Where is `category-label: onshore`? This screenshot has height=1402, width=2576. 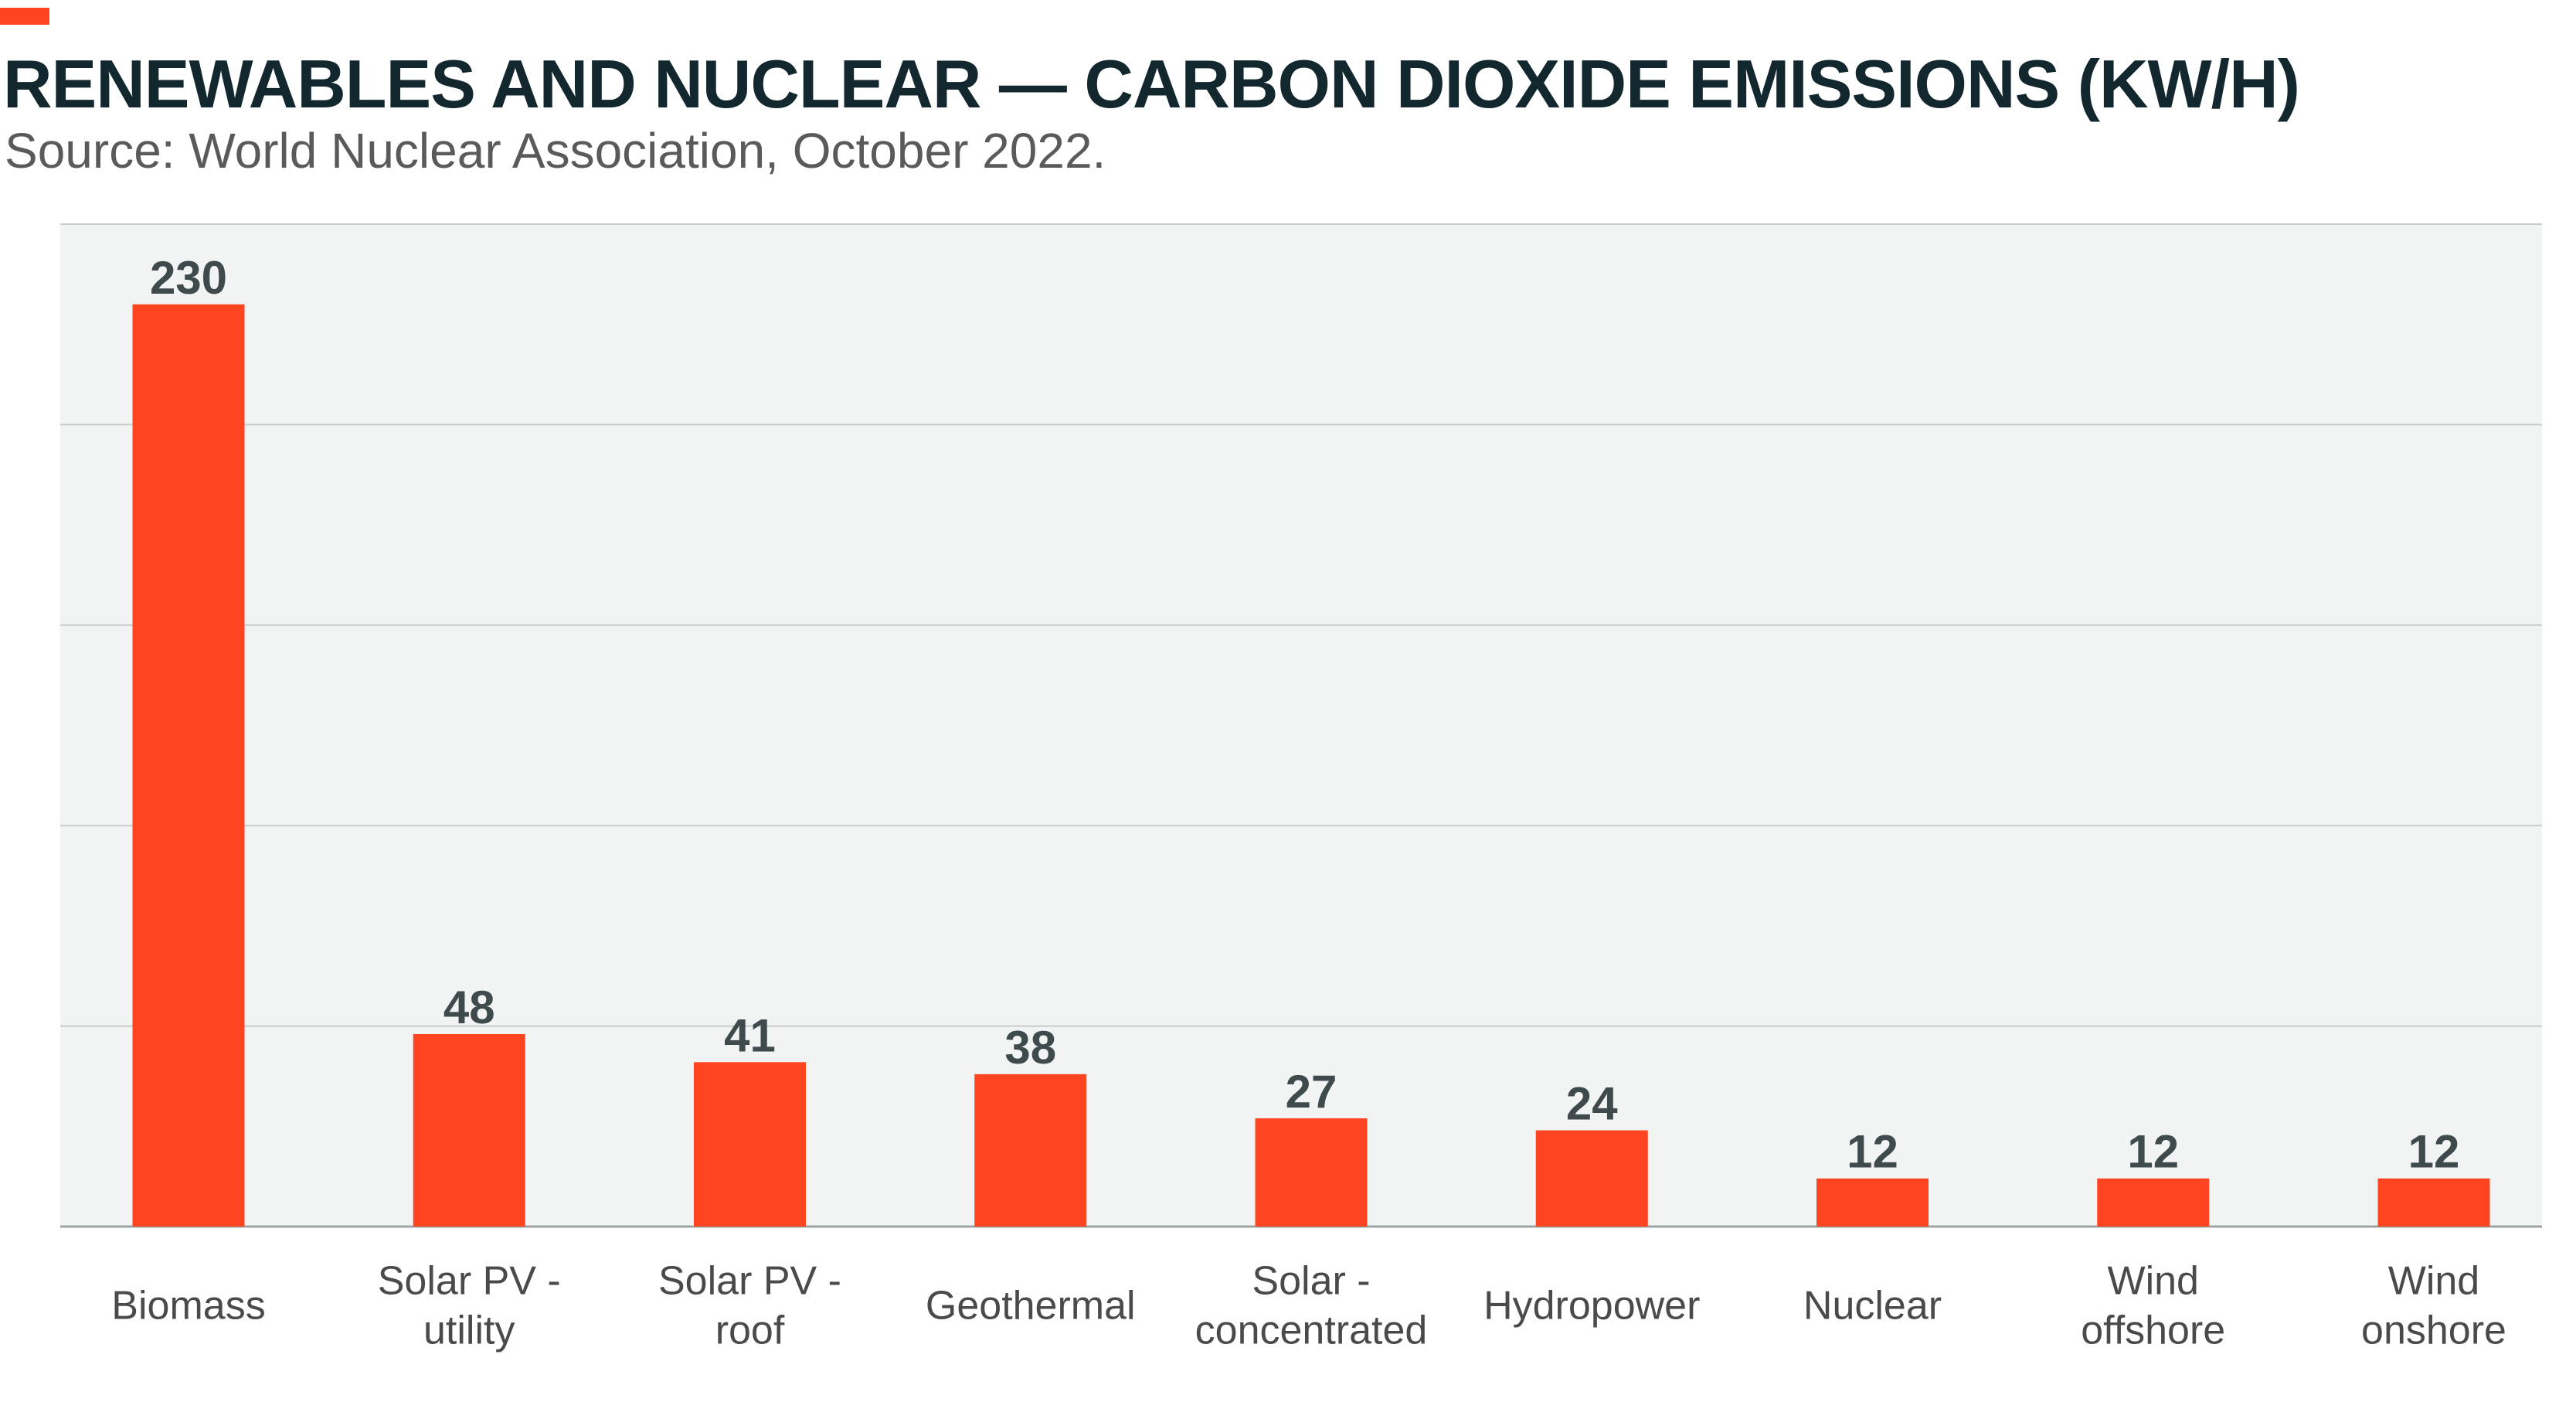
category-label: onshore is located at coordinates (2433, 1330).